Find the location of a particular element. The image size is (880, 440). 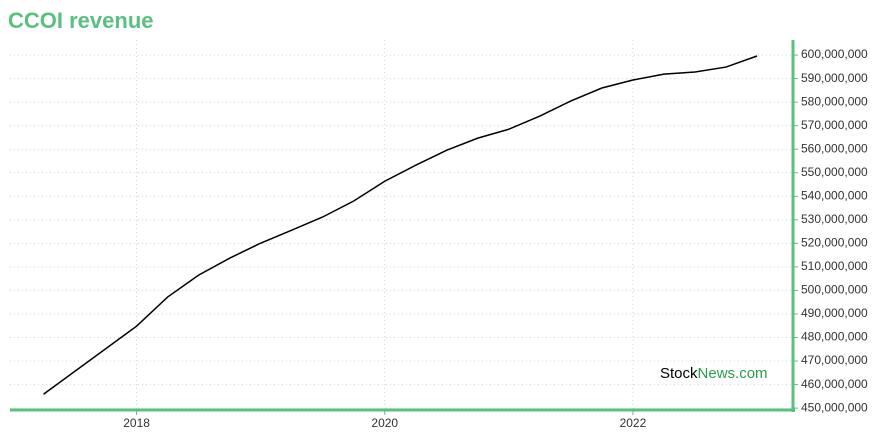

y-tick-label: 470,000,000 is located at coordinates (834, 360).